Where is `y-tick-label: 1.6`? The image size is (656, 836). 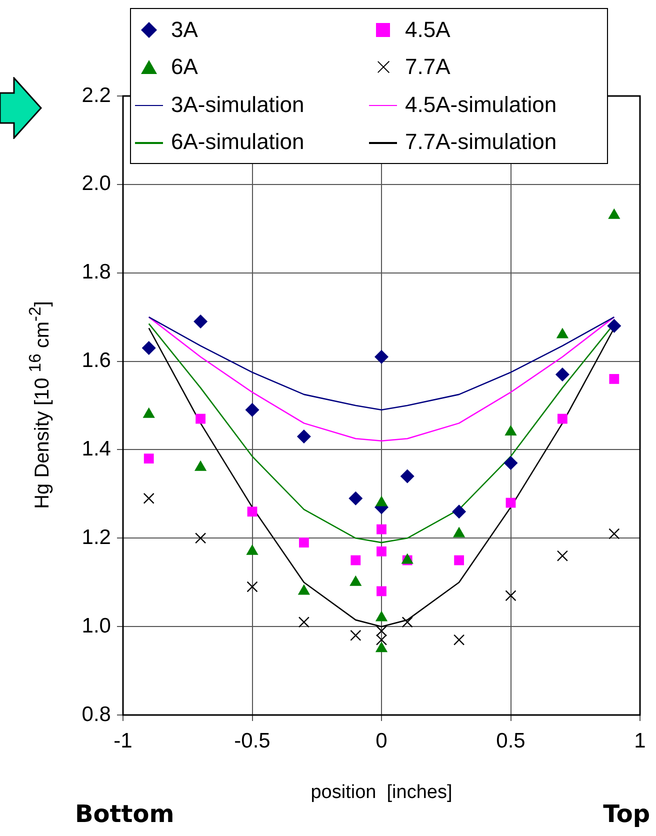
y-tick-label: 1.6 is located at coordinates (96, 360).